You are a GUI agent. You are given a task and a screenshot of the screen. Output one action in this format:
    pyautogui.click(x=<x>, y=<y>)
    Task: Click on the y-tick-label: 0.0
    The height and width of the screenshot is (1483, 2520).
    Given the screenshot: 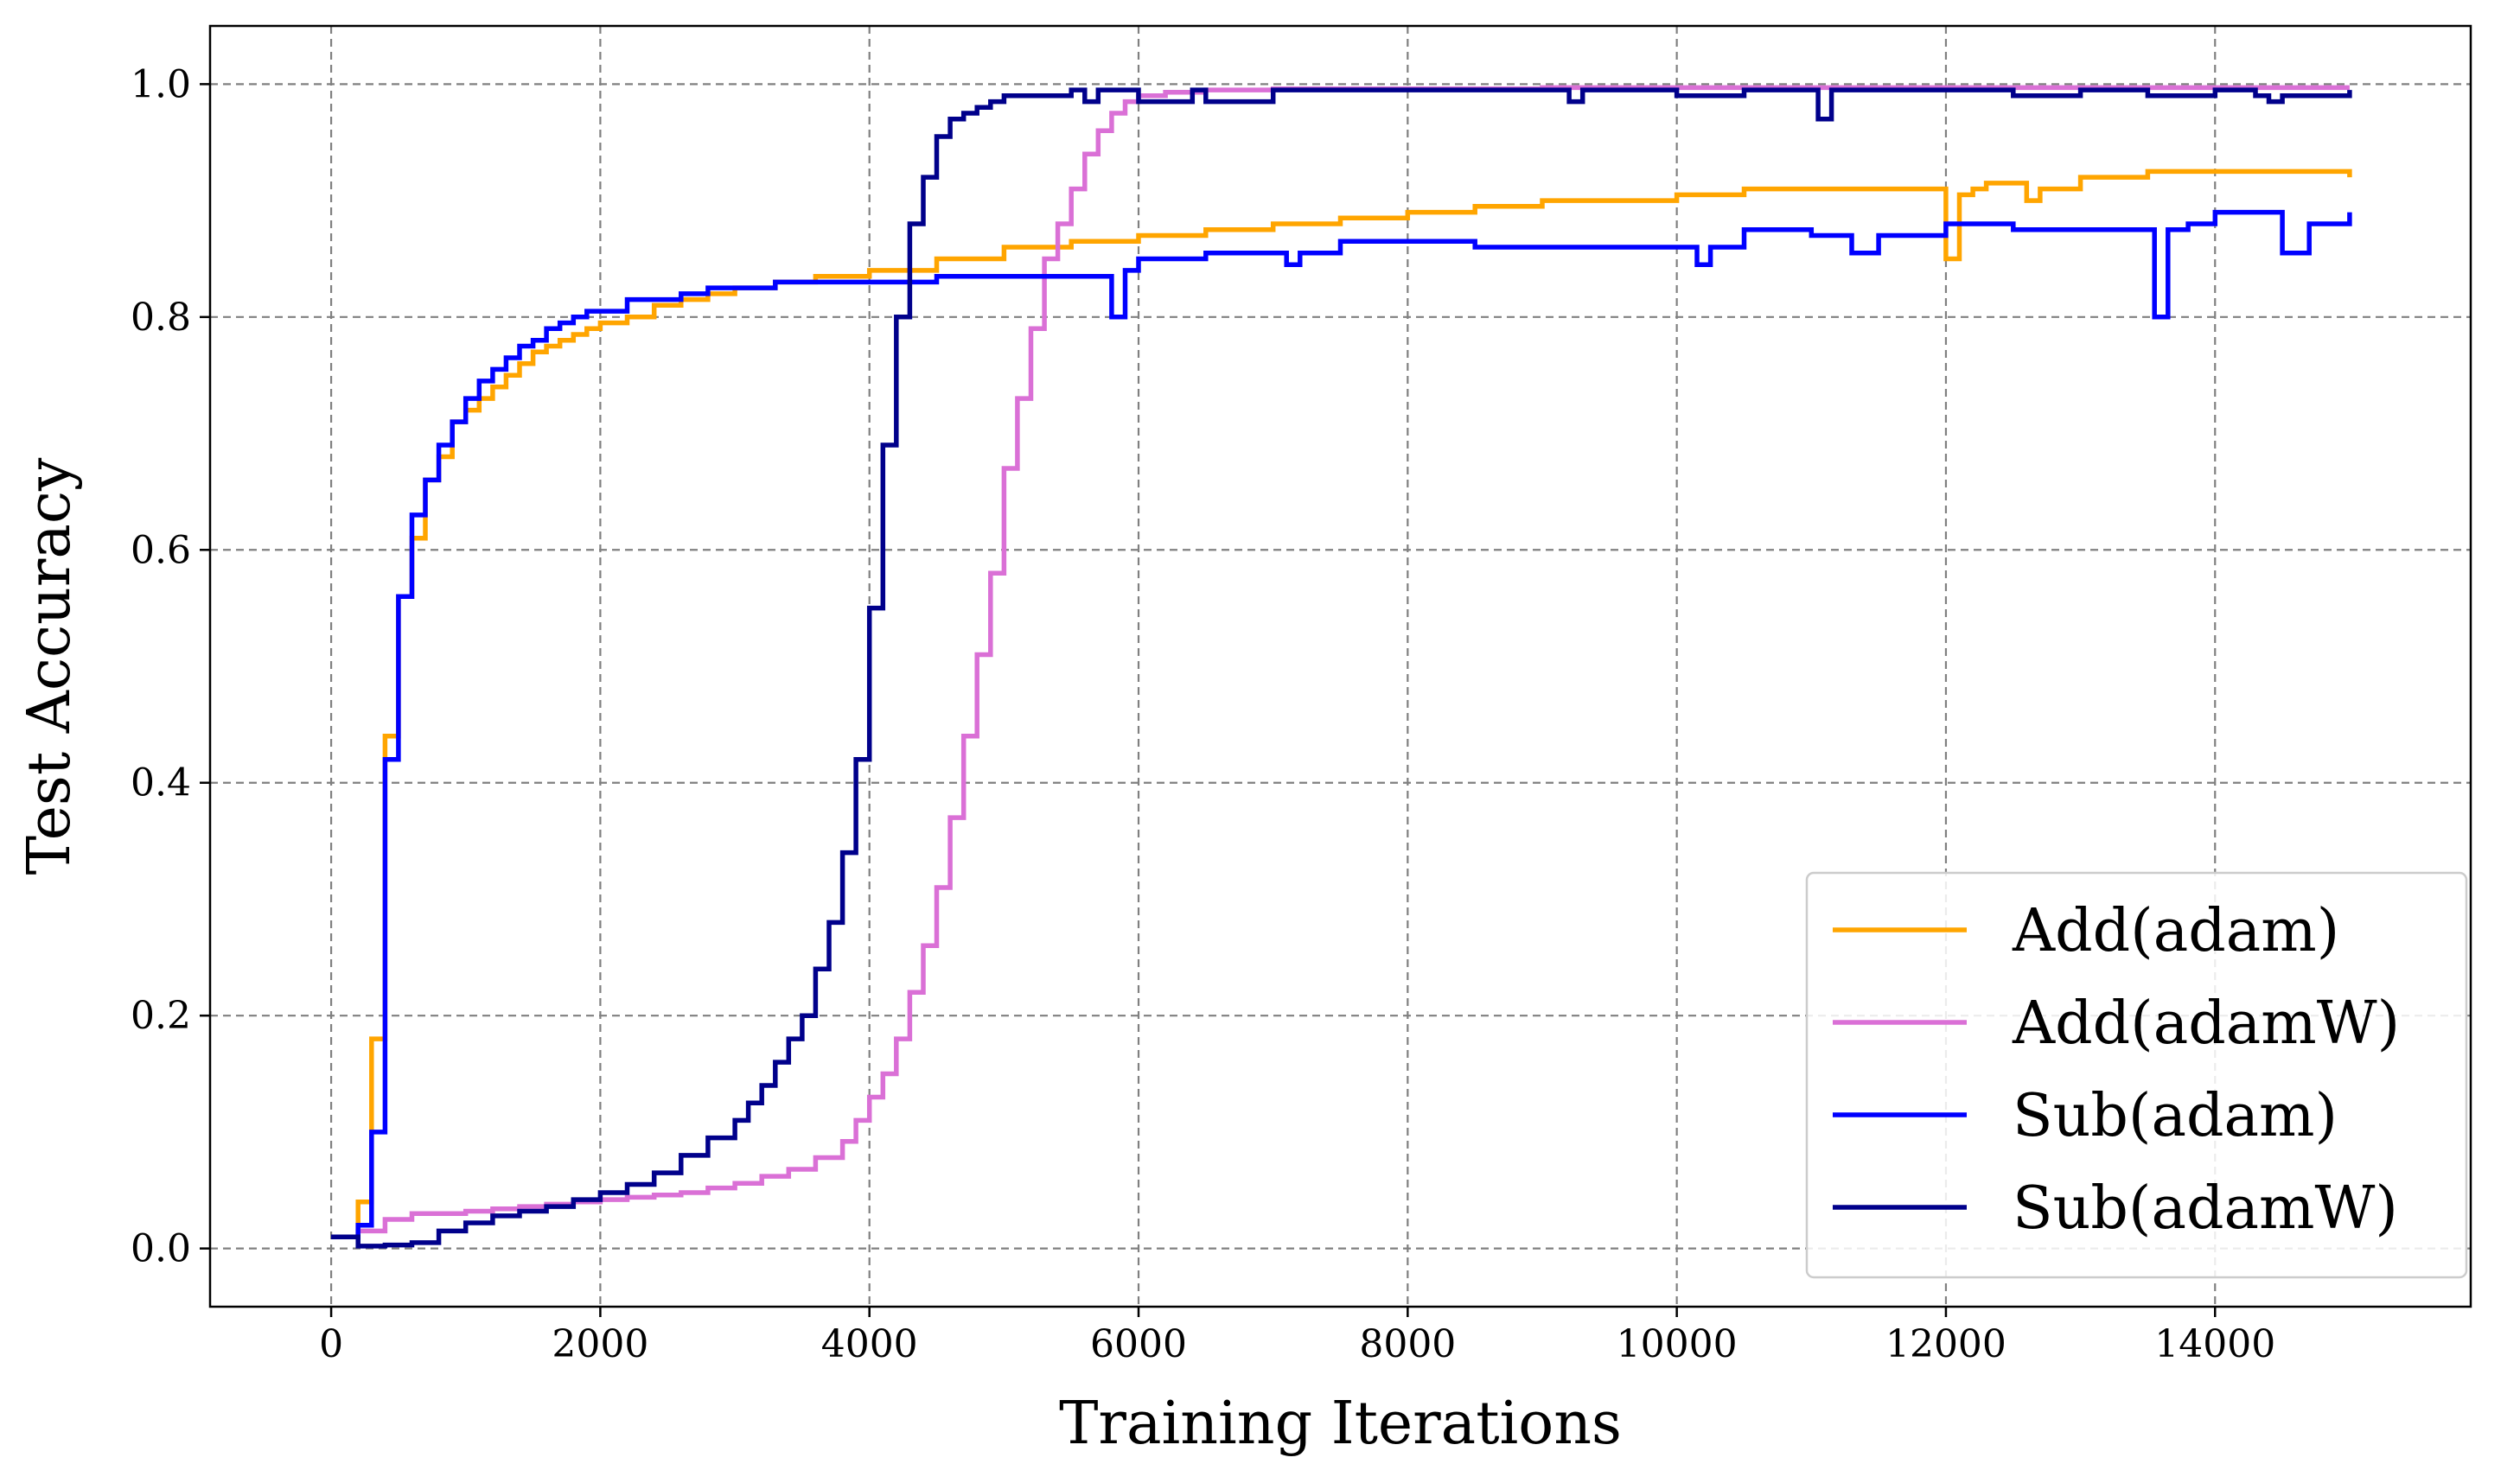 What is the action you would take?
    pyautogui.click(x=161, y=1249)
    